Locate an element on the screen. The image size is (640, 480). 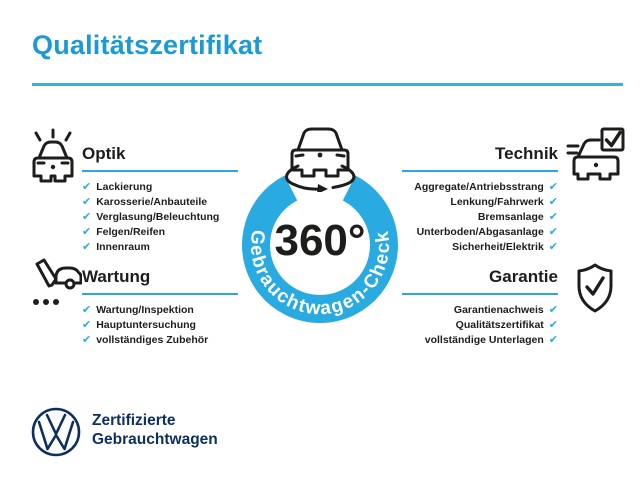
ring-arc is located at coordinates (320, 249).